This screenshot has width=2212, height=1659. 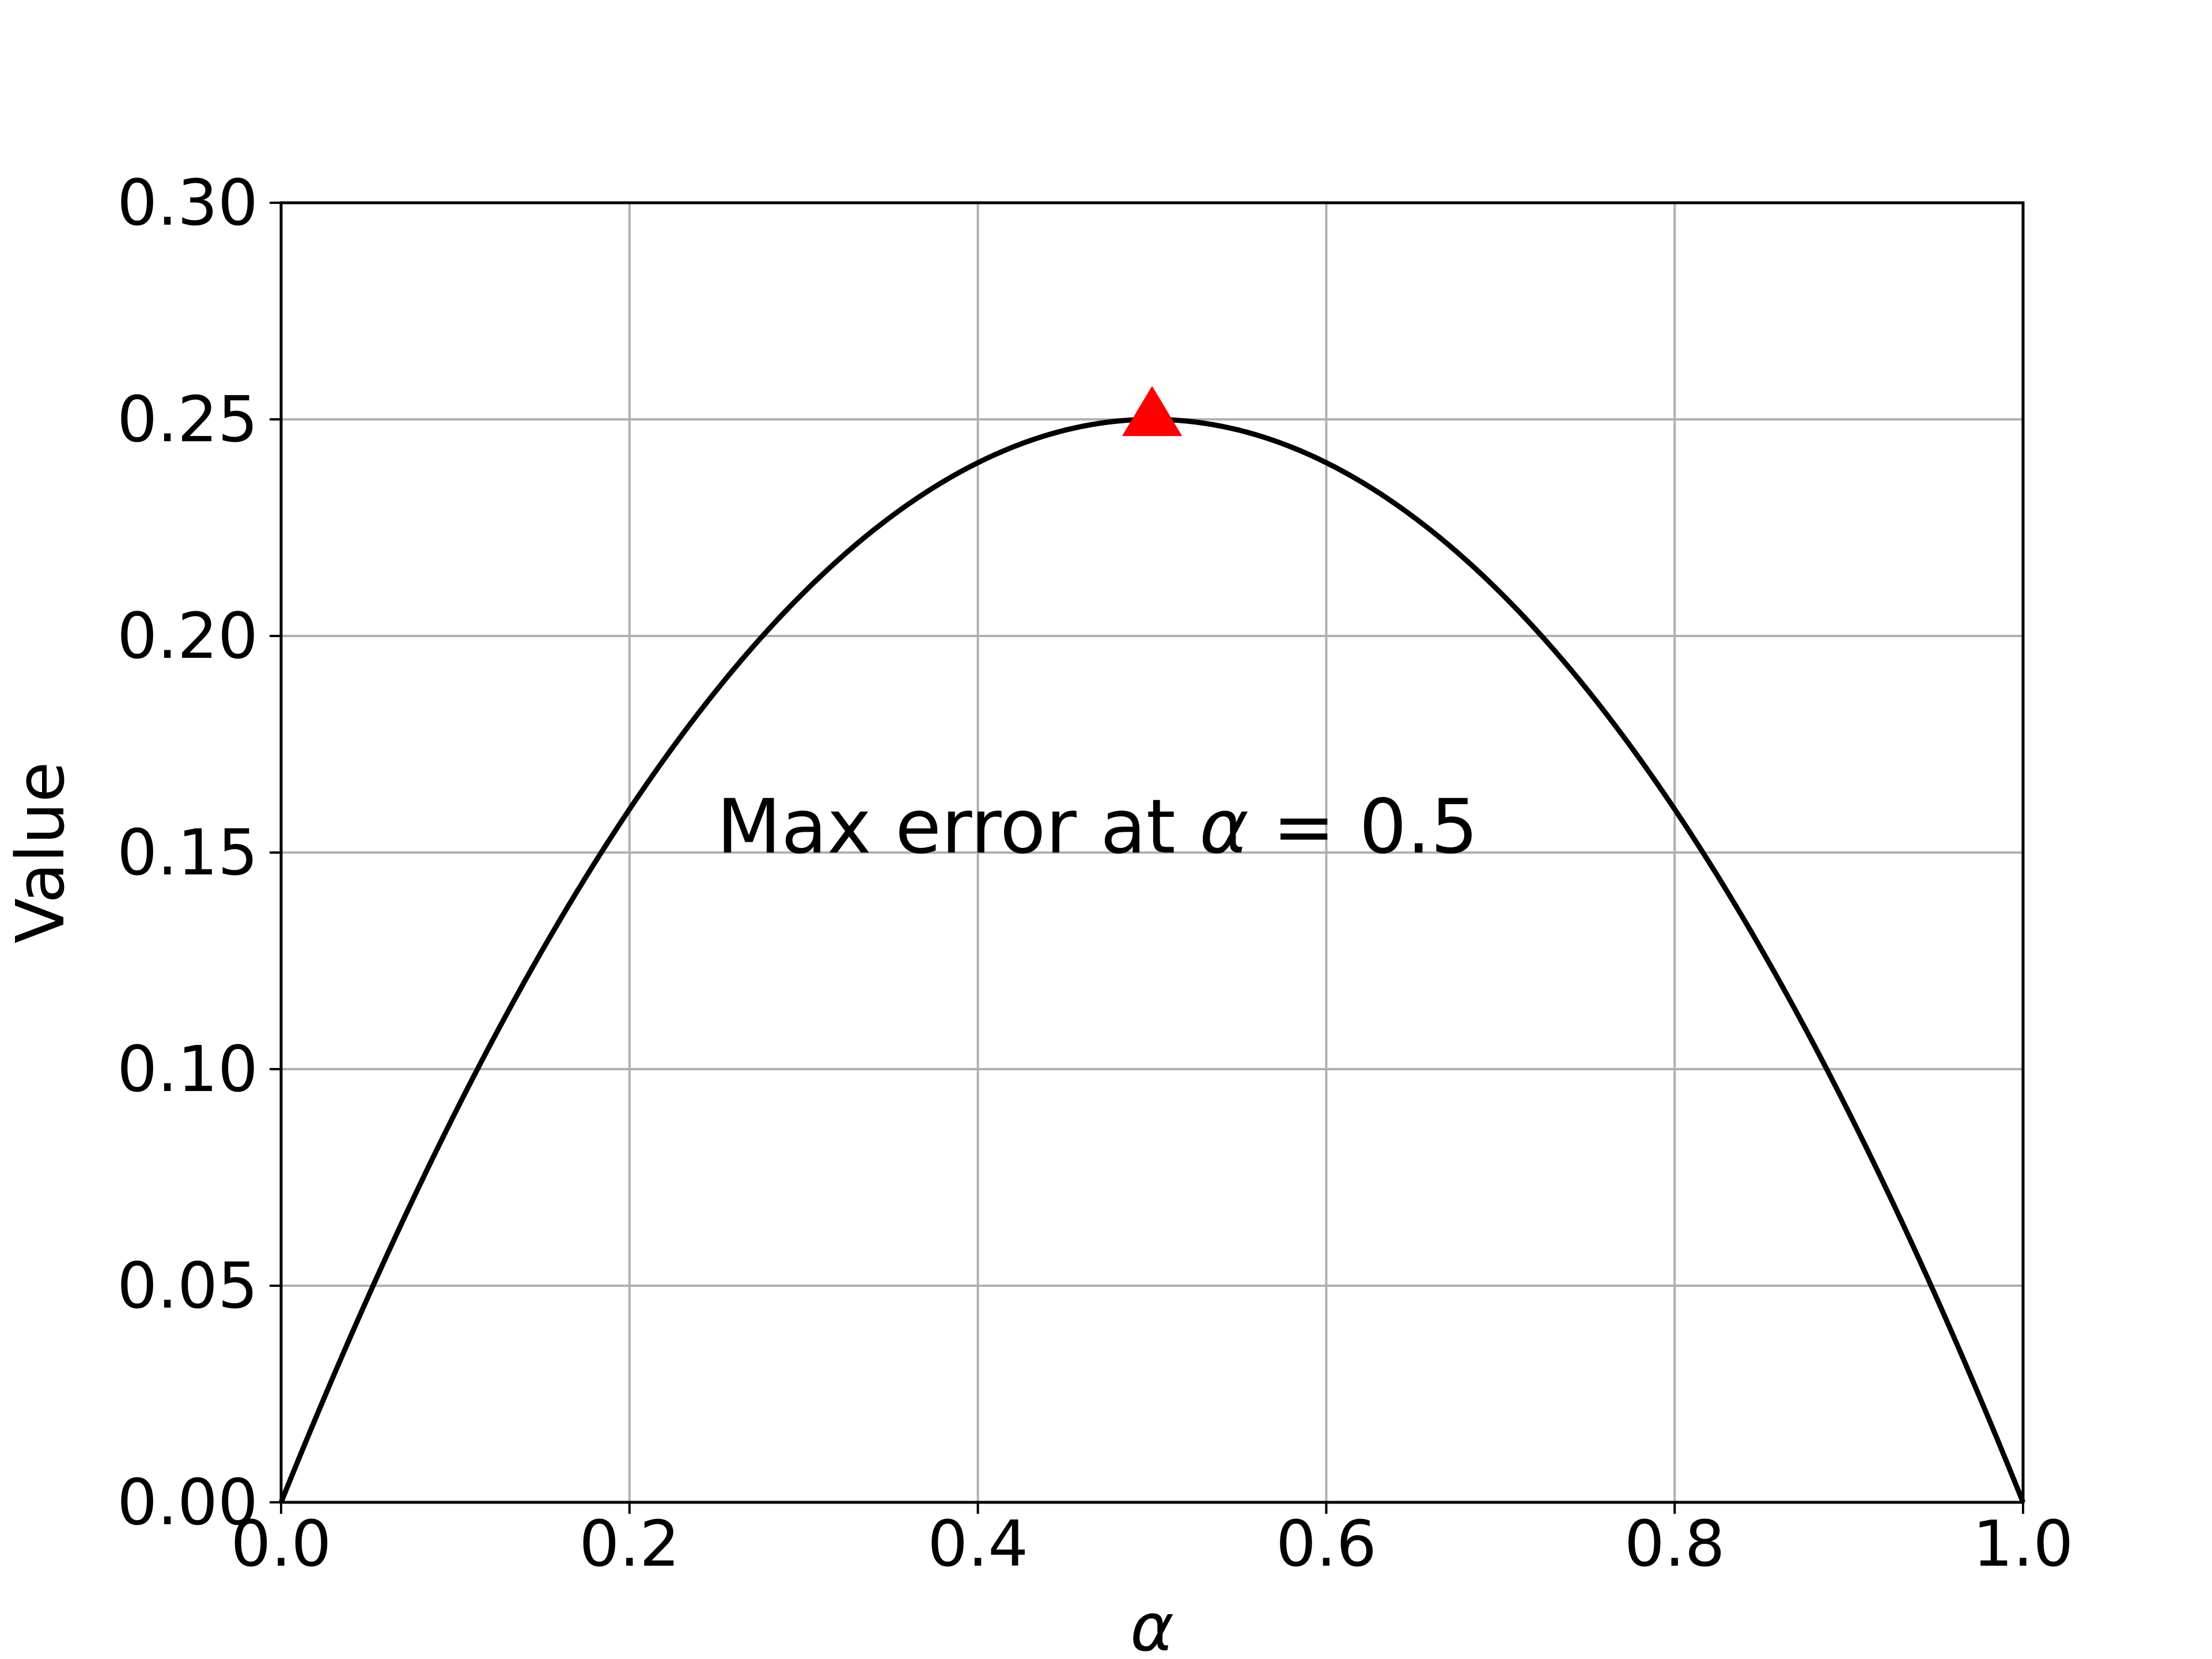 I want to click on annotation: Max error at α = 0.5, so click(x=1097, y=826).